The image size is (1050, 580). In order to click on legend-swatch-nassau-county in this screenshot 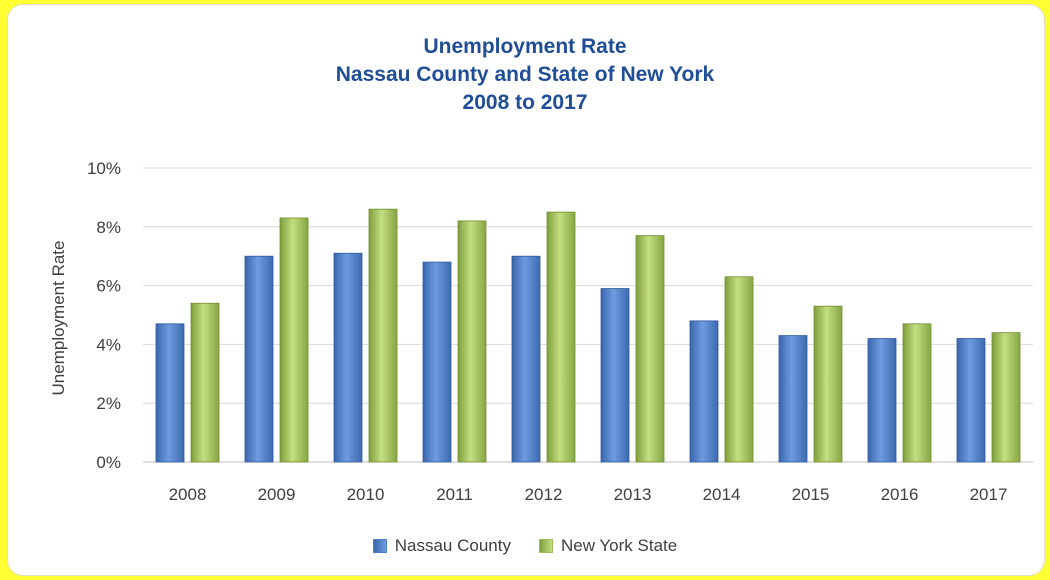, I will do `click(379, 546)`.